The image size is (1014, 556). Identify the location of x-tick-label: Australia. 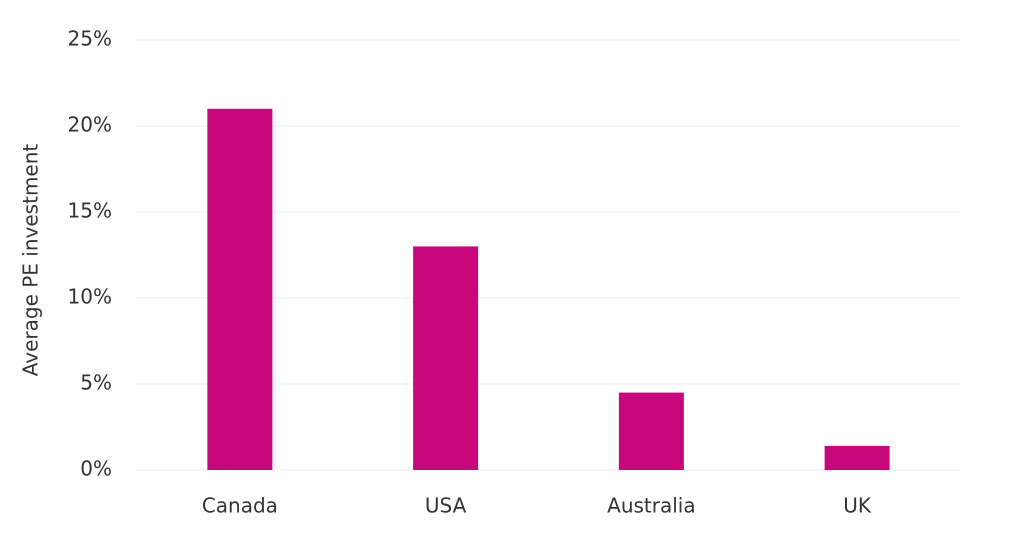
(651, 506).